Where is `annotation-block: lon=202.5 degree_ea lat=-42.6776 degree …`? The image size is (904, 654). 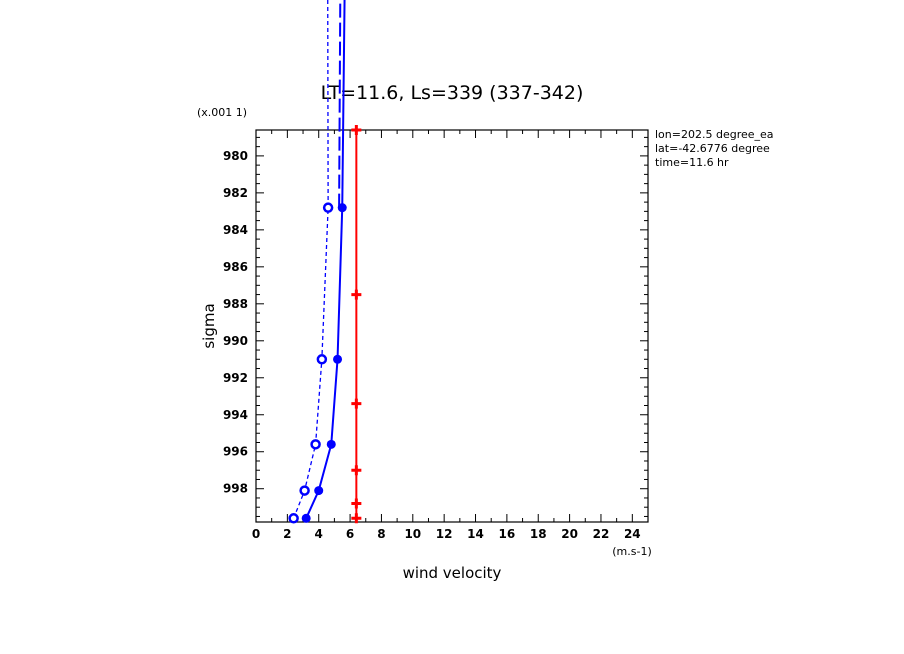 annotation-block: lon=202.5 degree_ea lat=-42.6776 degree … is located at coordinates (714, 148).